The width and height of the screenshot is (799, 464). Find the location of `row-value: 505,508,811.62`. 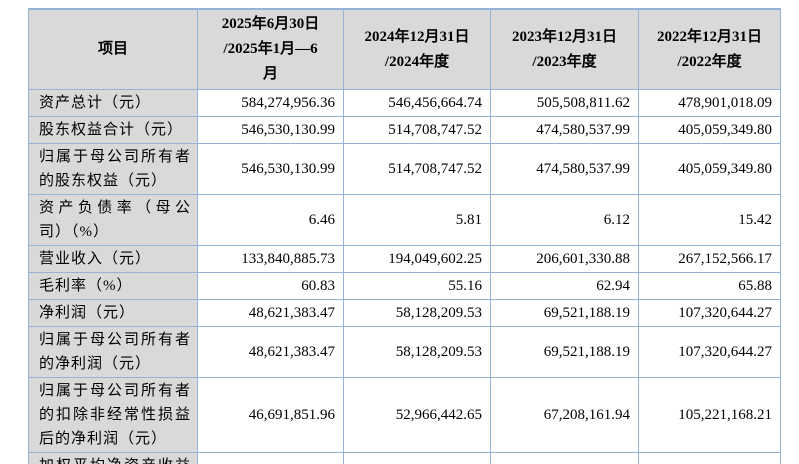

row-value: 505,508,811.62 is located at coordinates (564, 103).